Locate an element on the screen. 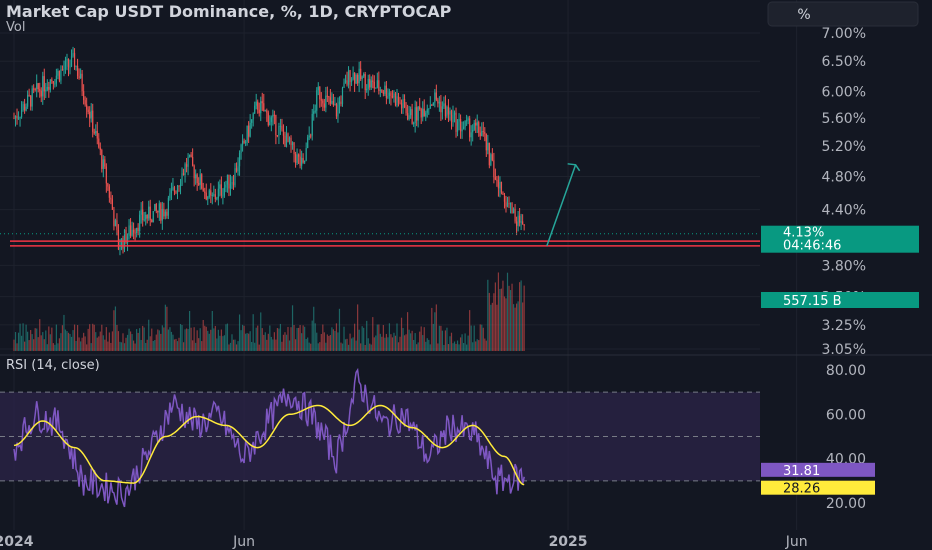 This screenshot has width=932, height=550. unit-toggle-button: % is located at coordinates (843, 14).